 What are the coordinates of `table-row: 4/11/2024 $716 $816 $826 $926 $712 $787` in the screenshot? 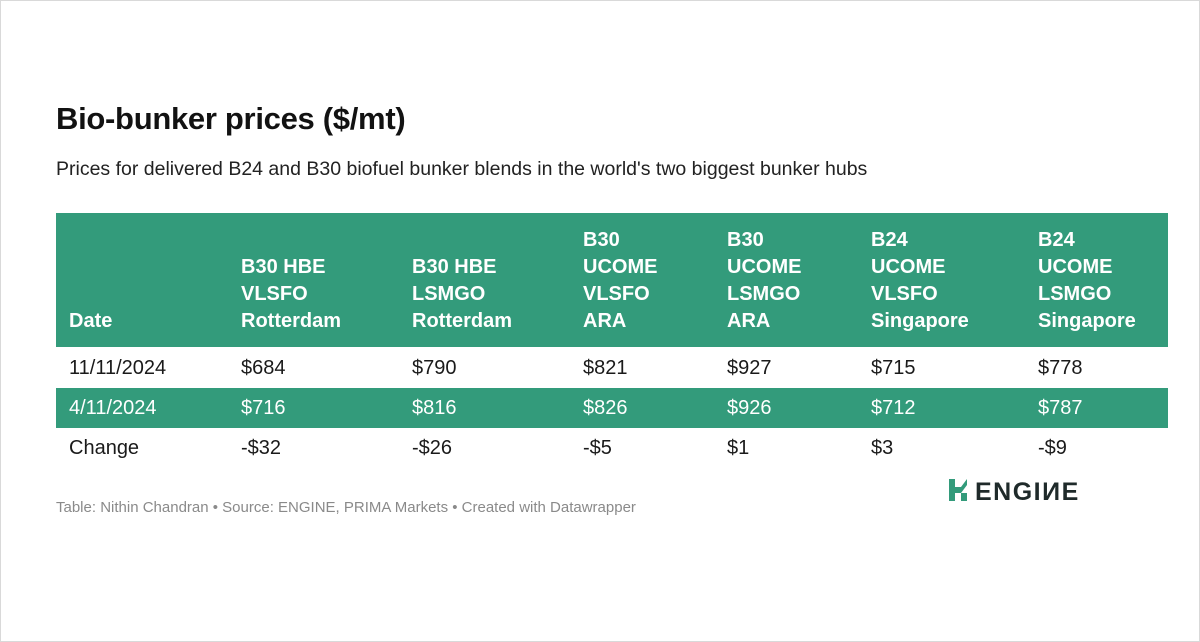 It's located at (612, 408).